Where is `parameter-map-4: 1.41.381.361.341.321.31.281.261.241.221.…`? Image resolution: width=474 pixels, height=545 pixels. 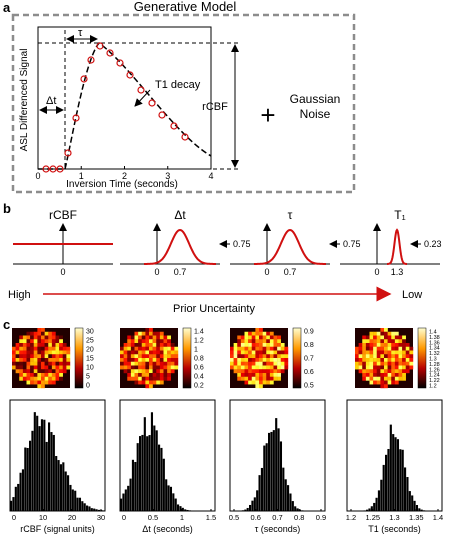
parameter-map-4: 1.41.381.361.341.321.31.281.261.241.221.… is located at coordinates (397, 358).